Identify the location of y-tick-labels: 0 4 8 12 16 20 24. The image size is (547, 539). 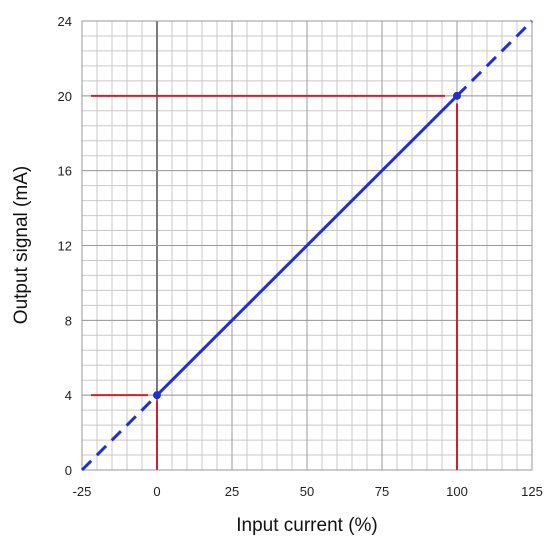
(65, 246).